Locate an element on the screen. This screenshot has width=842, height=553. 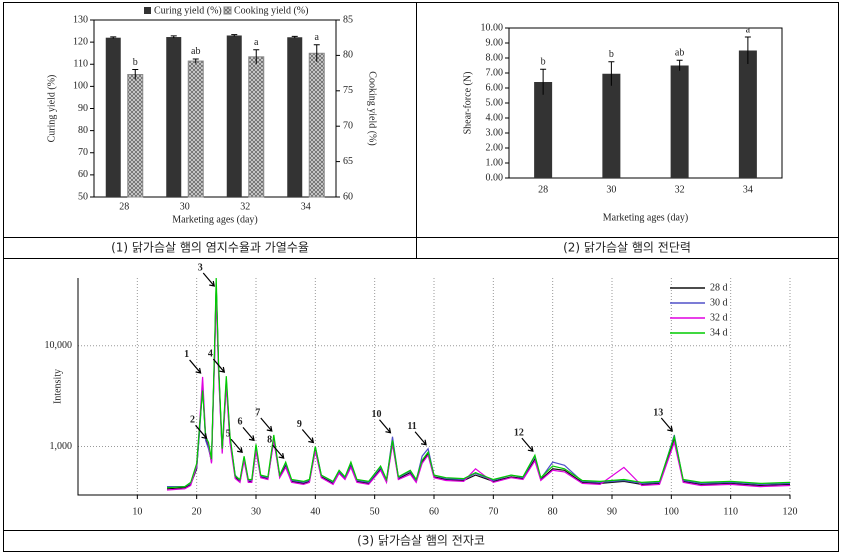
y2-axis-label: Cooking yield (%) is located at coordinates (372, 108).